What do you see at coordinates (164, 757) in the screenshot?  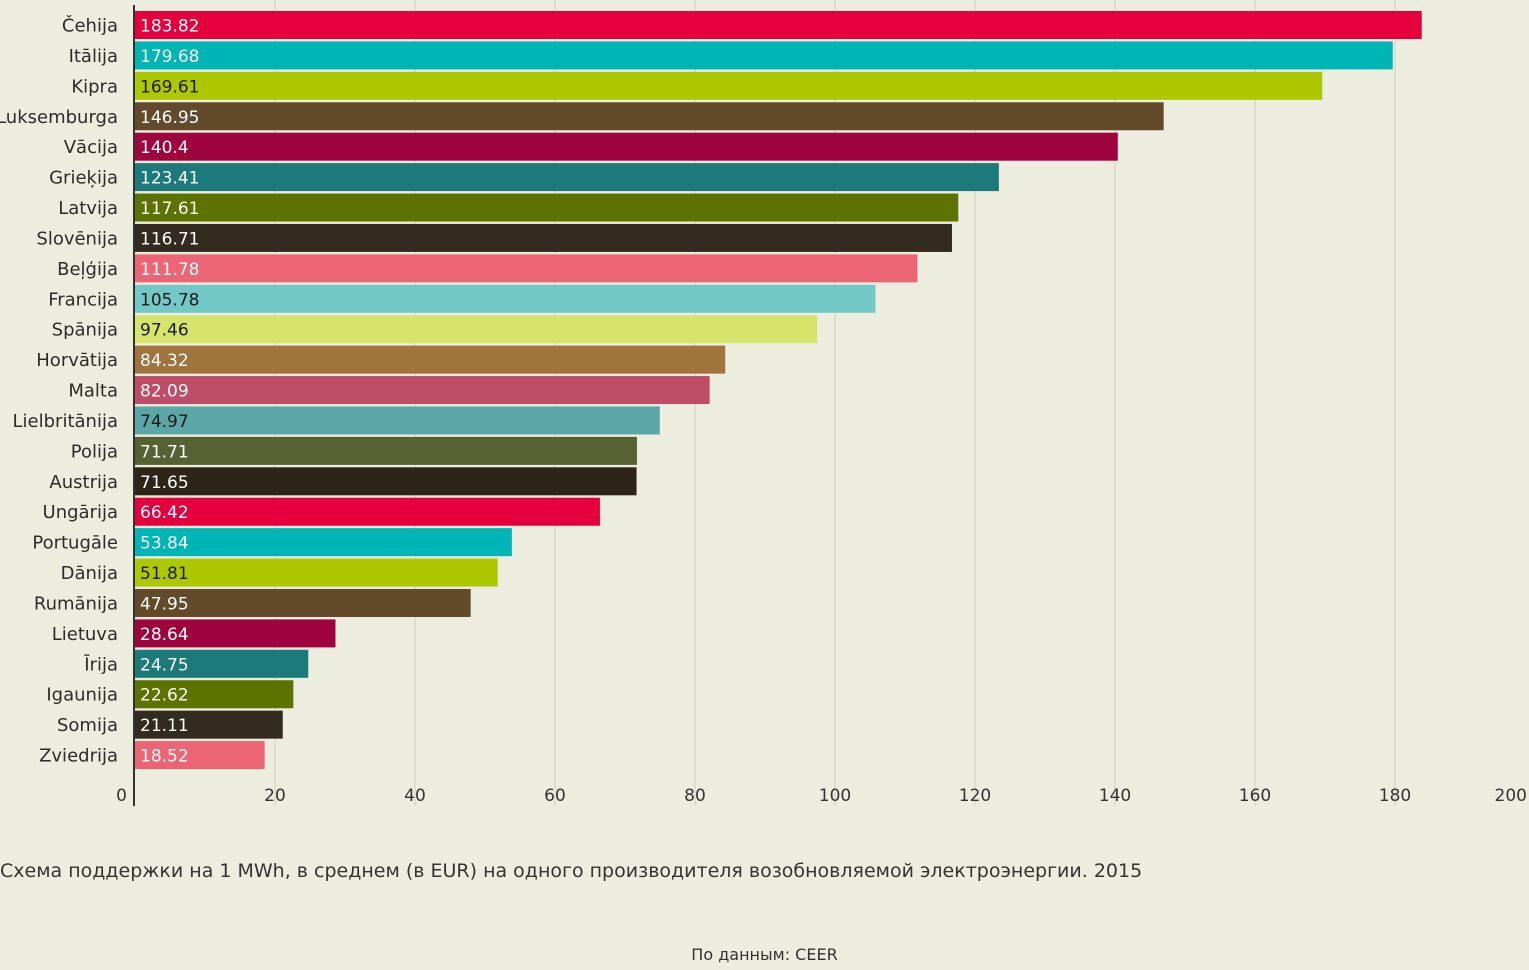 I see `value-label: 18.52` at bounding box center [164, 757].